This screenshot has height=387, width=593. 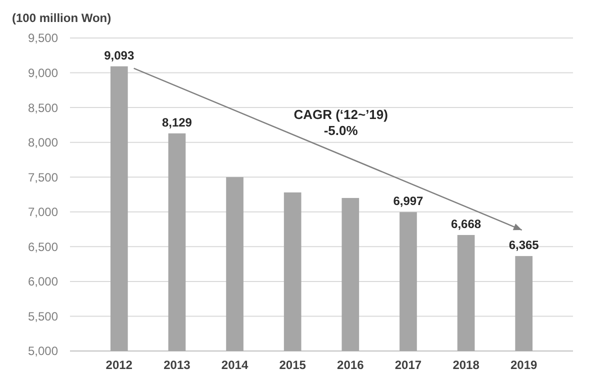 What do you see at coordinates (43, 107) in the screenshot?
I see `y-tick-label: 8,500` at bounding box center [43, 107].